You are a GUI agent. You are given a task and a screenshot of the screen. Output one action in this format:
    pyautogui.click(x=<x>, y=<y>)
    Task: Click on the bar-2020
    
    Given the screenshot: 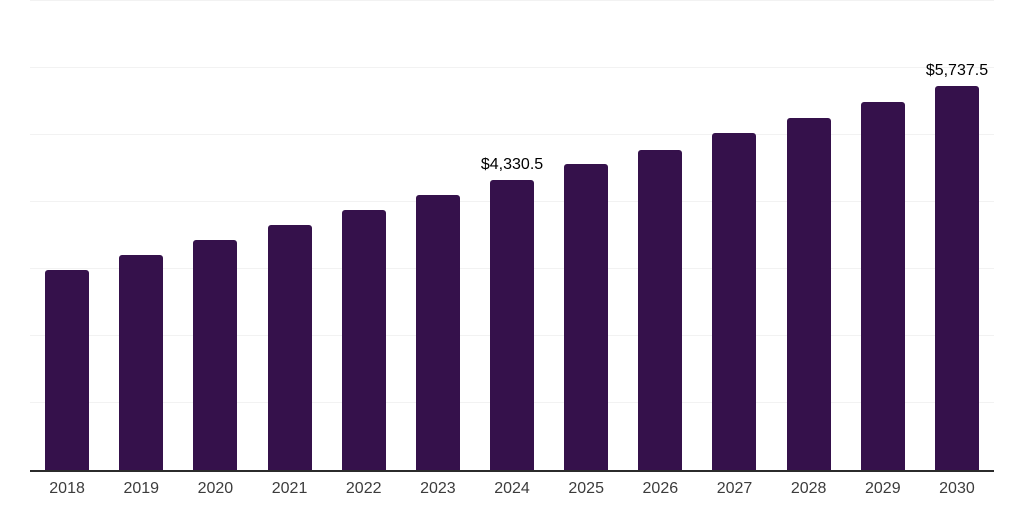 What is the action you would take?
    pyautogui.click(x=215, y=355)
    